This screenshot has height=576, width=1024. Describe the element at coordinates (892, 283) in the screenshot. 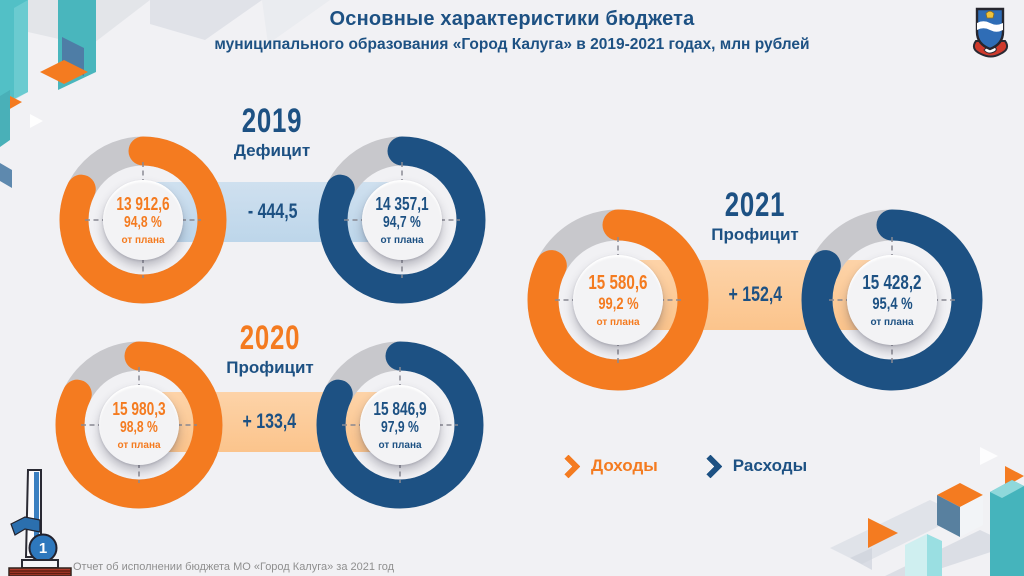

I see `expense-value: 15 428,2` at that location.